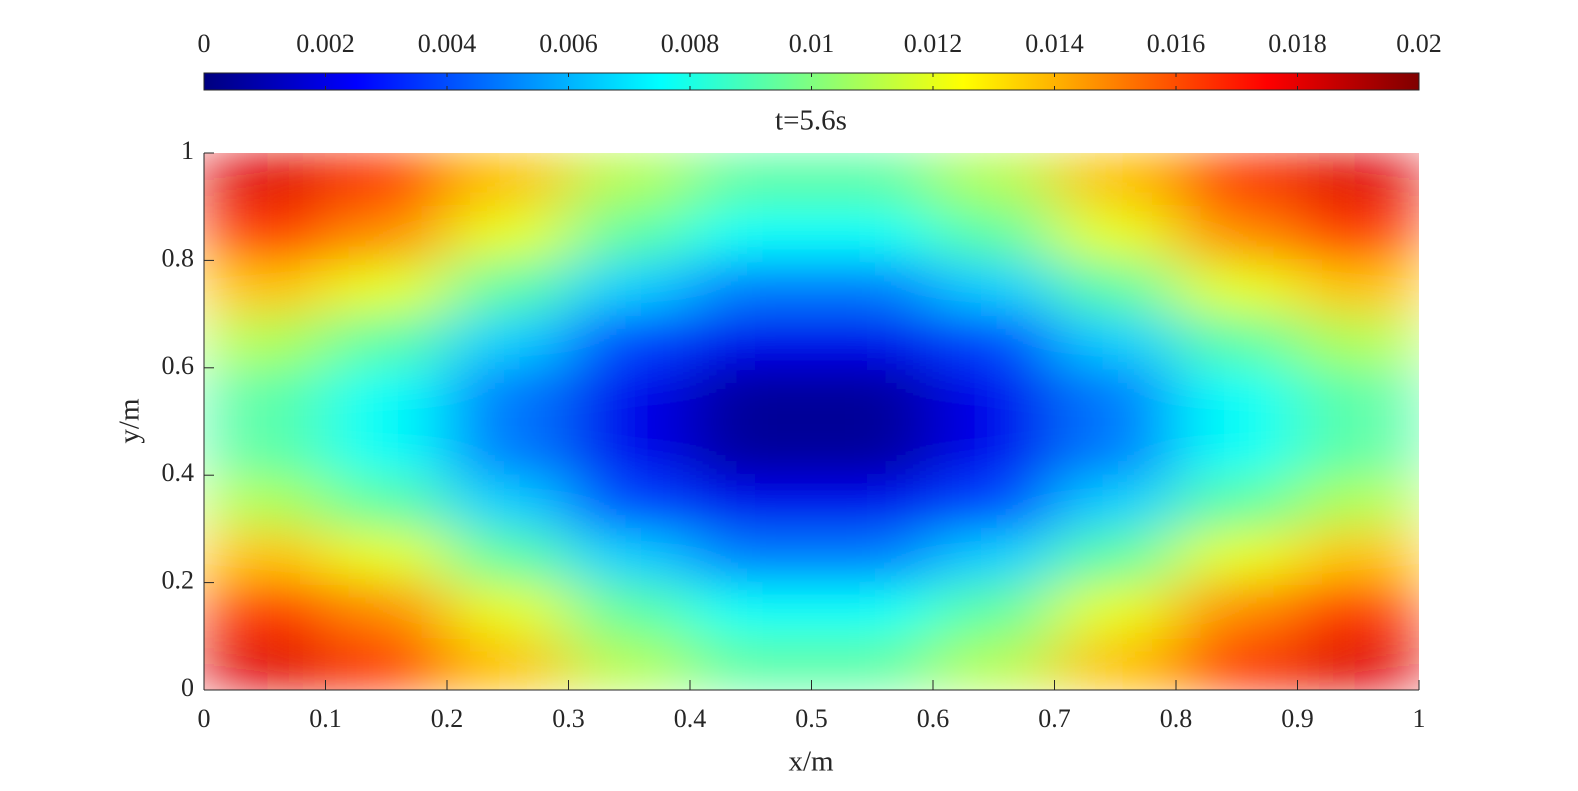  Describe the element at coordinates (811, 762) in the screenshot. I see `x-axis-label: x/m` at that location.